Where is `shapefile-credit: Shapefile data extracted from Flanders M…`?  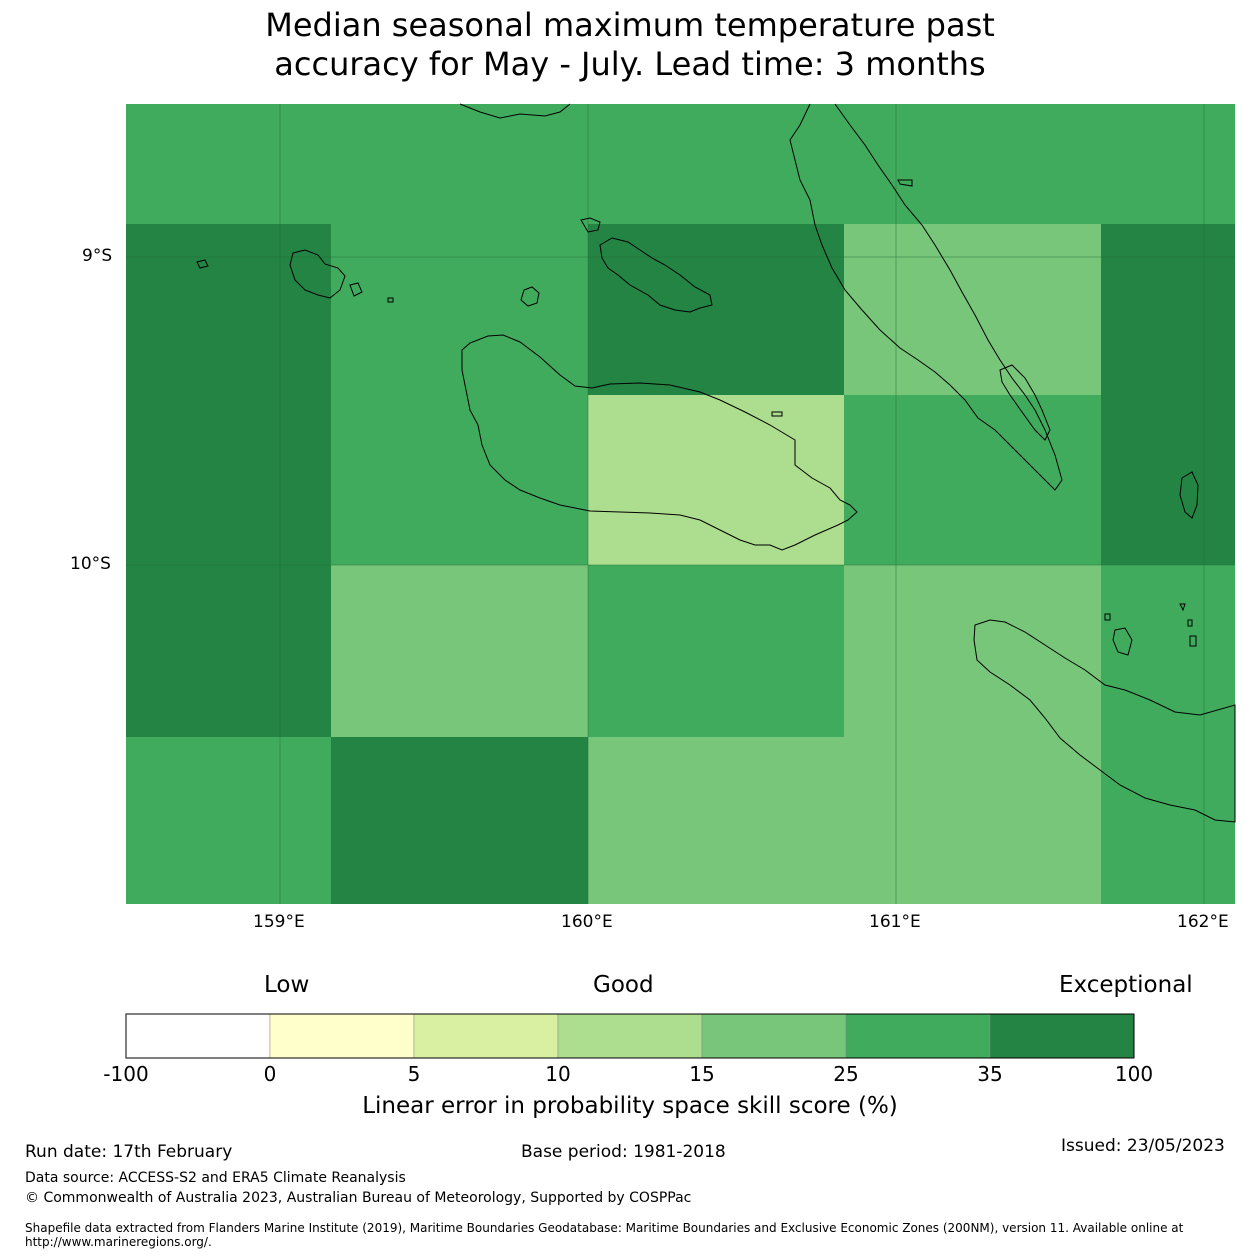
shapefile-credit: Shapefile data extracted from Flanders M… is located at coordinates (635, 1235).